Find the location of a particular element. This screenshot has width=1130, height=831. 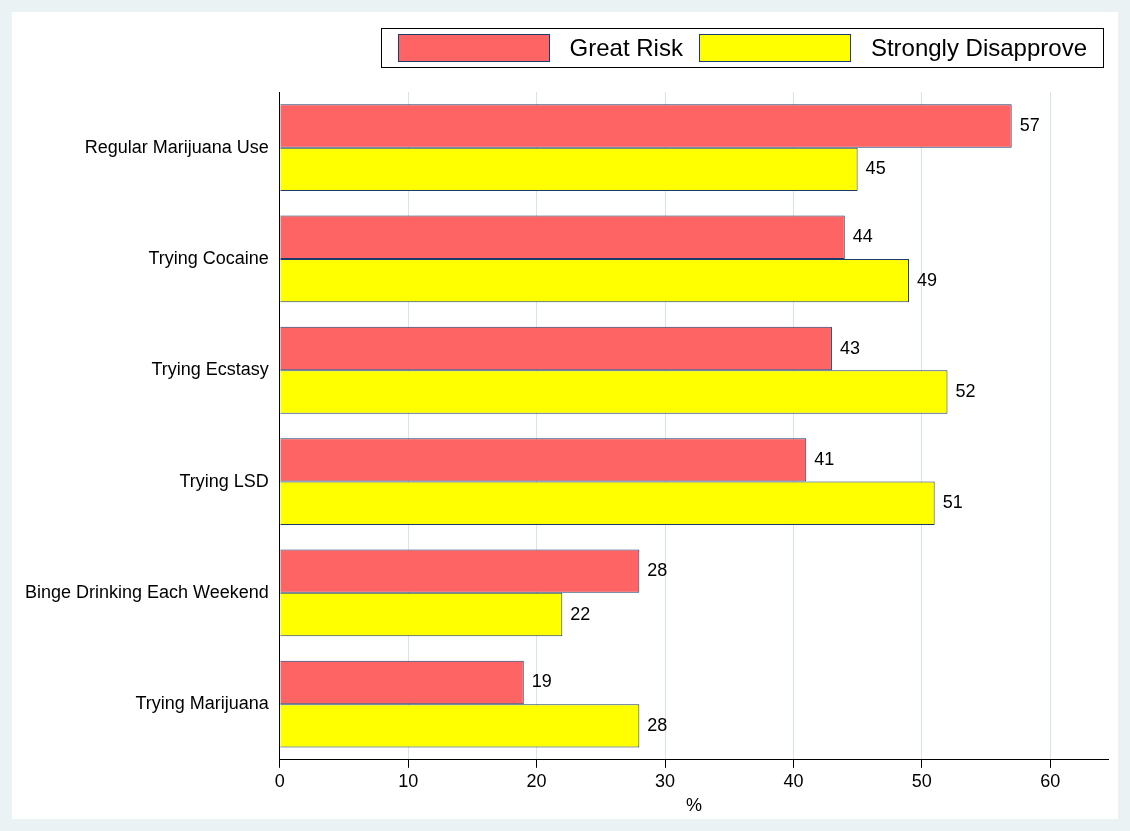

data-label: 43 is located at coordinates (849, 347).